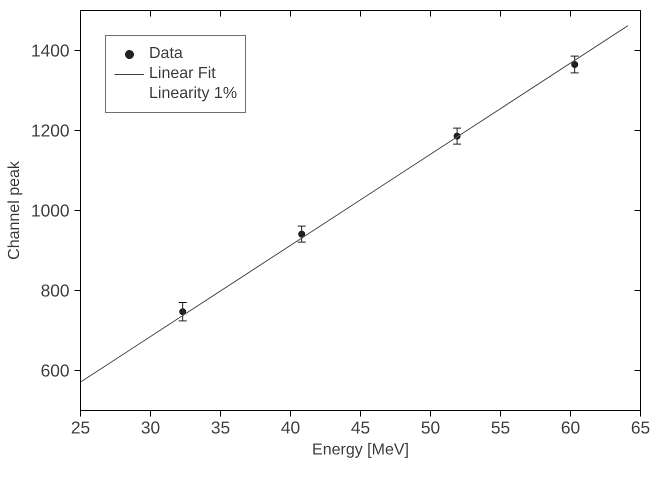  I want to click on y-tick-label: 800, so click(55, 290).